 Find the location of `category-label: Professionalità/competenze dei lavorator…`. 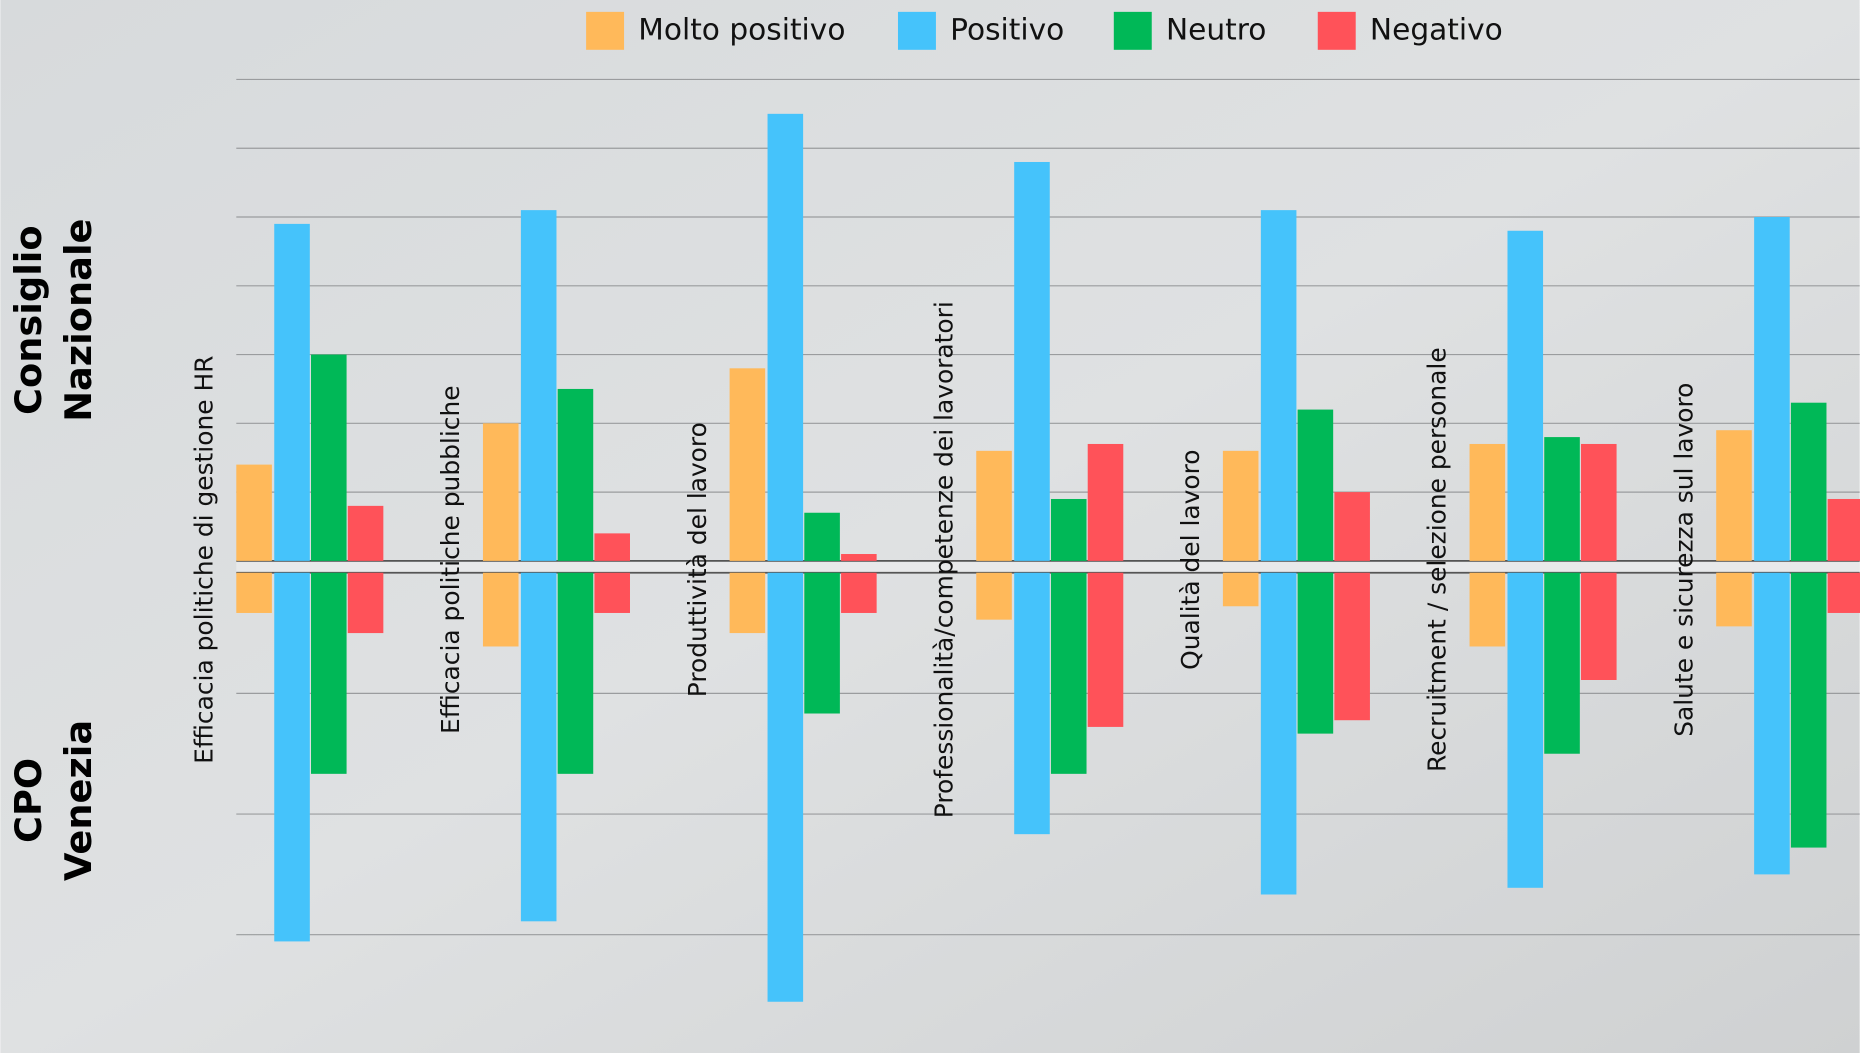

category-label: Professionalità/competenze dei lavorator… is located at coordinates (943, 559).